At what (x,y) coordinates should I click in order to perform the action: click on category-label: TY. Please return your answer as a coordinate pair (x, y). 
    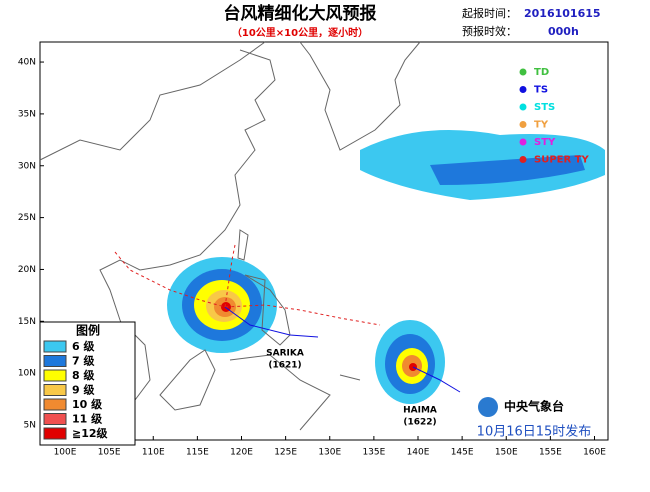
    Looking at the image, I should click on (541, 125).